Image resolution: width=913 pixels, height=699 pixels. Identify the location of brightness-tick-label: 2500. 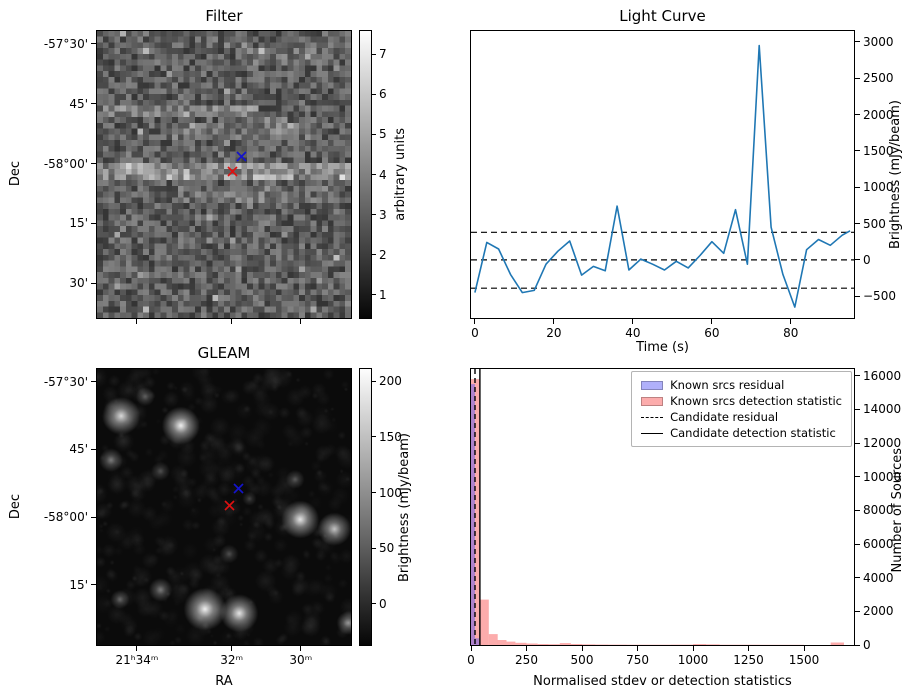
(878, 78).